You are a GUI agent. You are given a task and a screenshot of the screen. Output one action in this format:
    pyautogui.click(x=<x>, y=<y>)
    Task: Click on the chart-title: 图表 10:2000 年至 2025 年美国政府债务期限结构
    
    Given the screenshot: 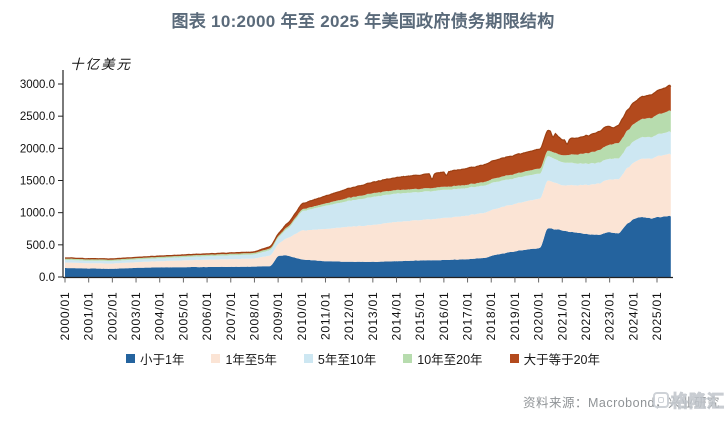 What is the action you would take?
    pyautogui.click(x=363, y=21)
    